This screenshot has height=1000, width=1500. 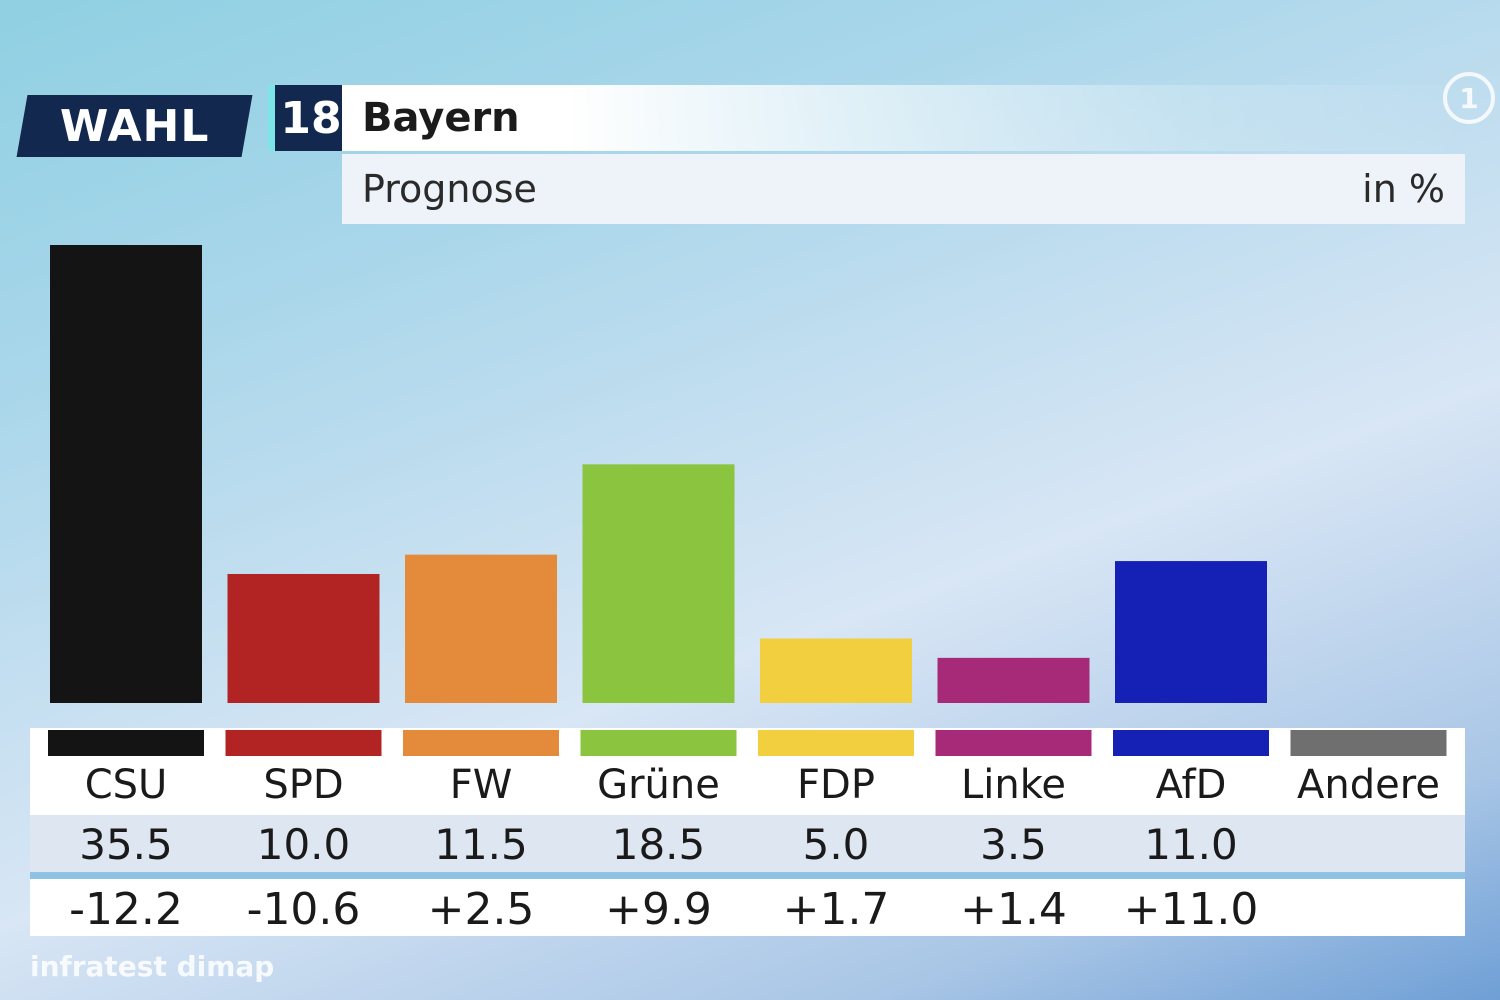 I want to click on value-label-fdp: 5.0, so click(x=836, y=844).